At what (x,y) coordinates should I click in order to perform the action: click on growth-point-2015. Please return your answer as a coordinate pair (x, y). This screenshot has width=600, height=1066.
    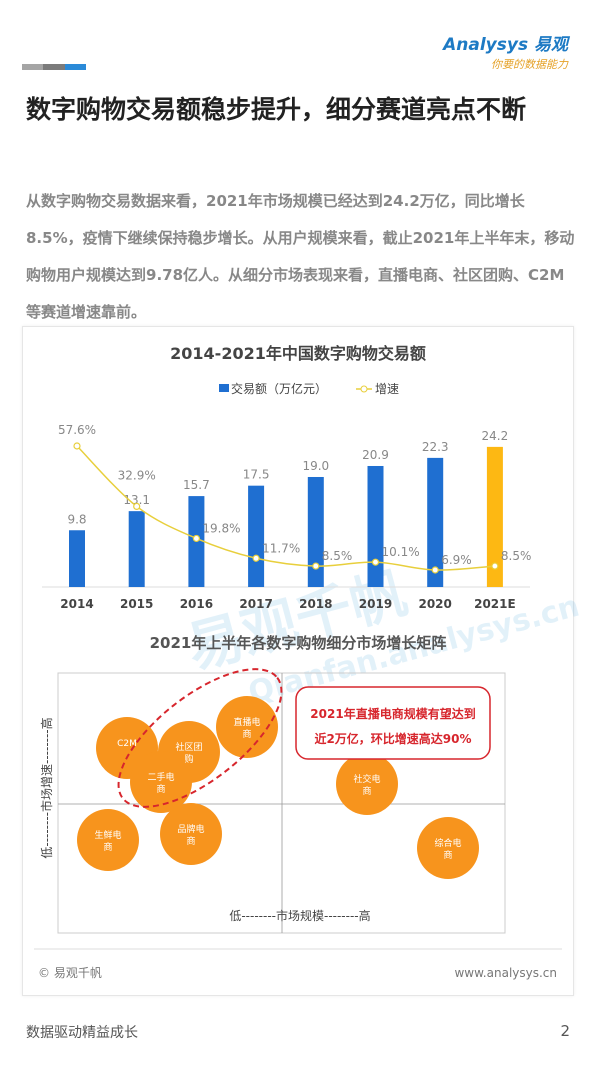
    Looking at the image, I should click on (137, 506).